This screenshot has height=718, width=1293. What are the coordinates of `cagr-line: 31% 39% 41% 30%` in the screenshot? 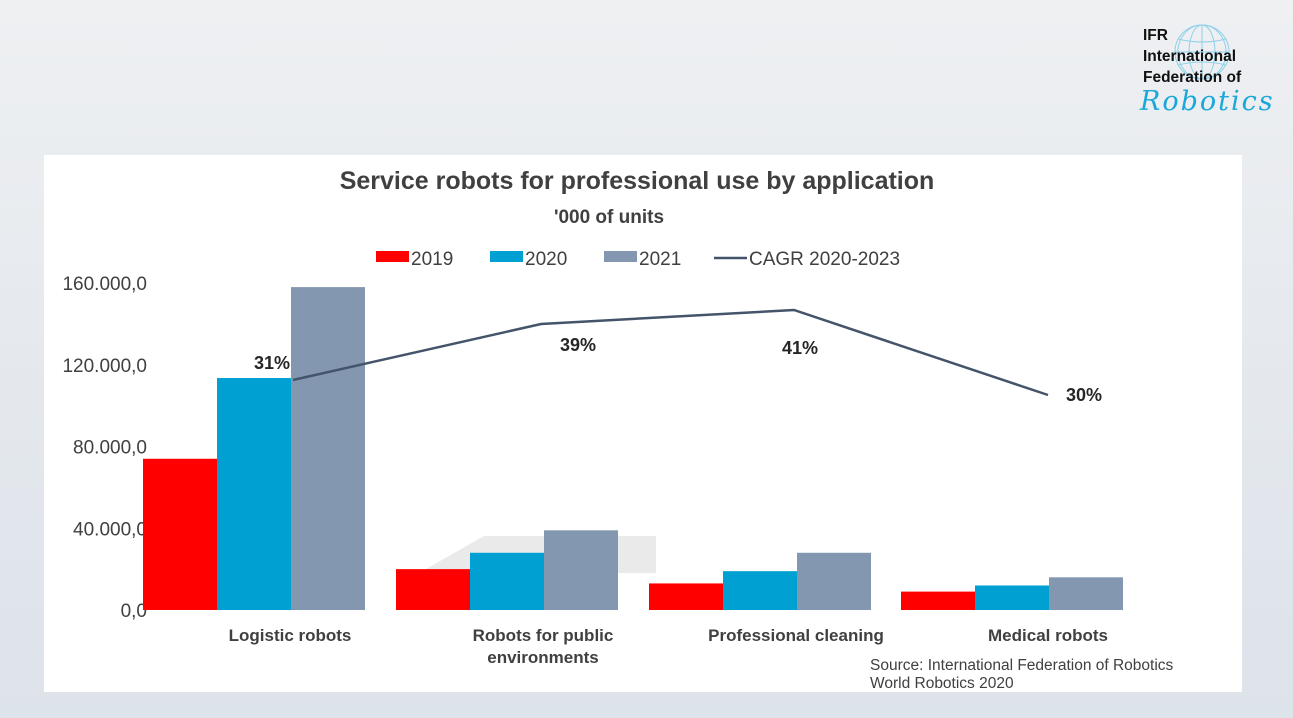 It's located at (678, 356).